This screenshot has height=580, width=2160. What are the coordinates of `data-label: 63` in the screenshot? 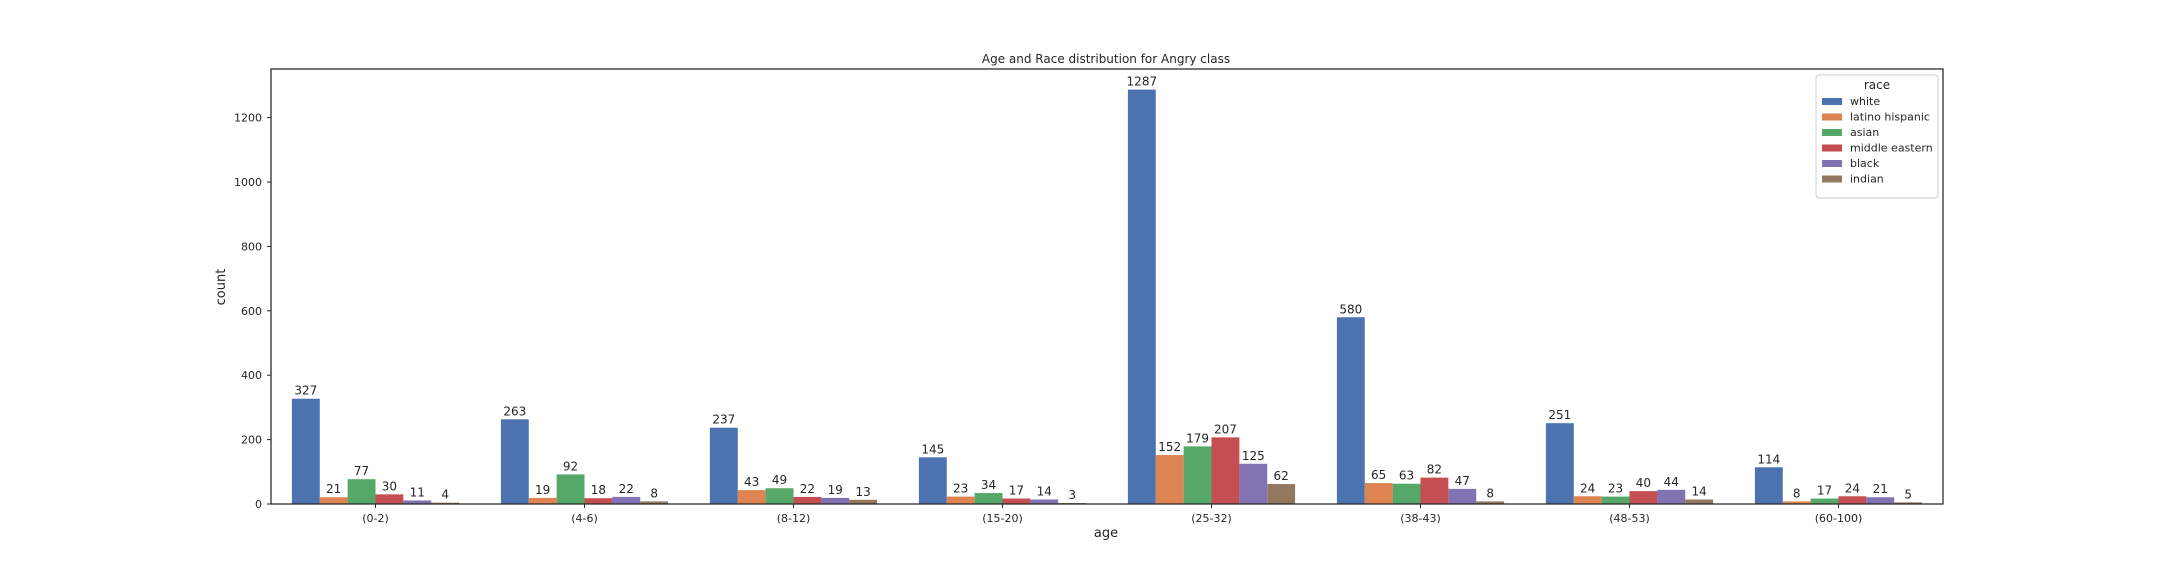 It's located at (1406, 476).